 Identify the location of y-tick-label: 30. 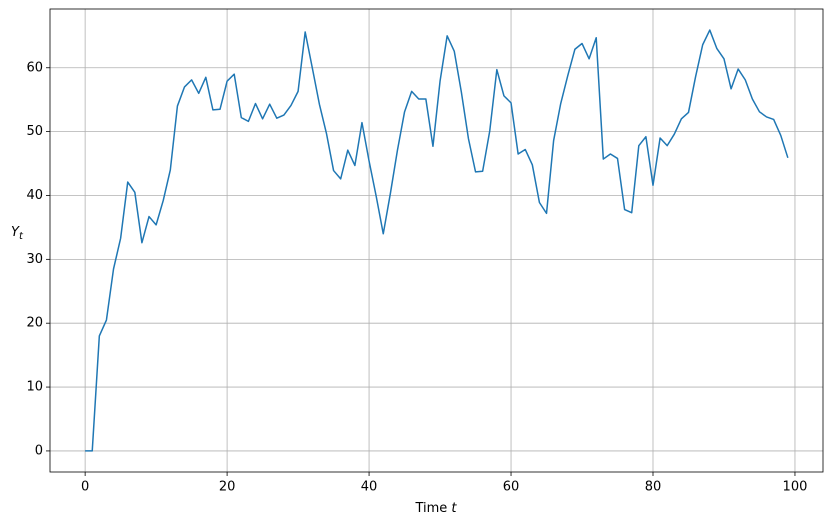
(34, 259).